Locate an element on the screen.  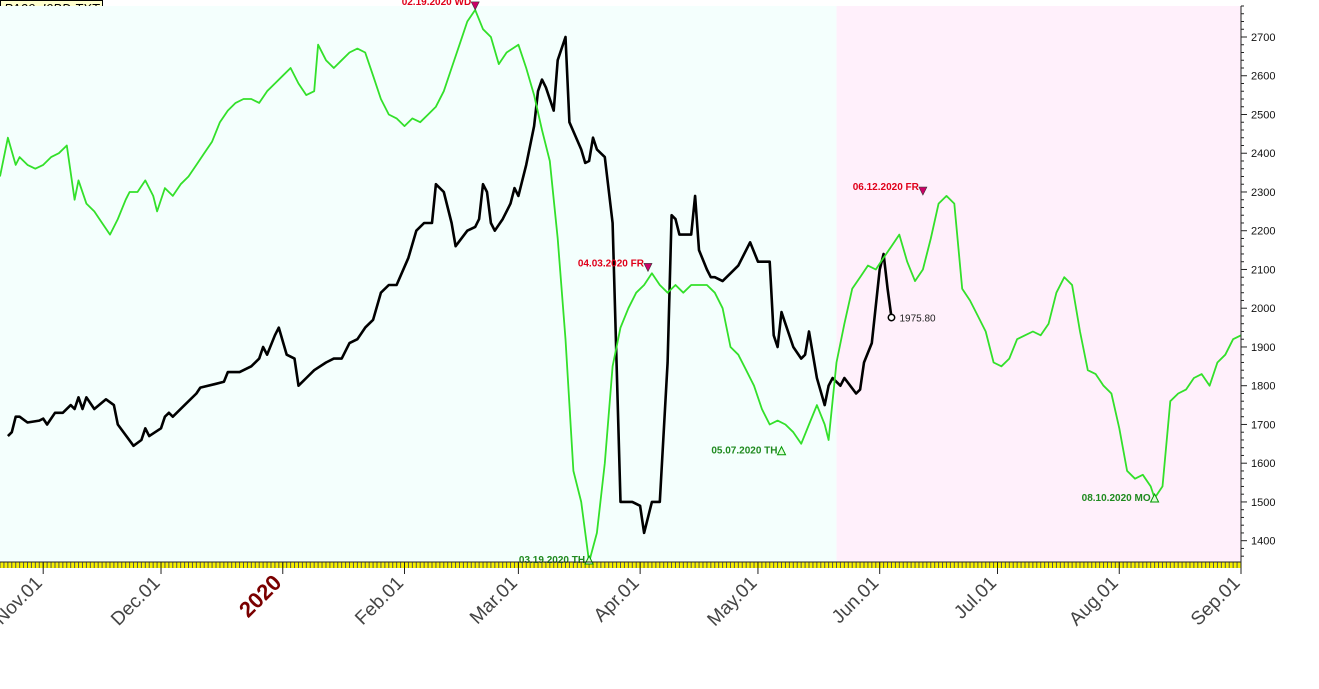
y-tick-label: 1400 is located at coordinates (1263, 542).